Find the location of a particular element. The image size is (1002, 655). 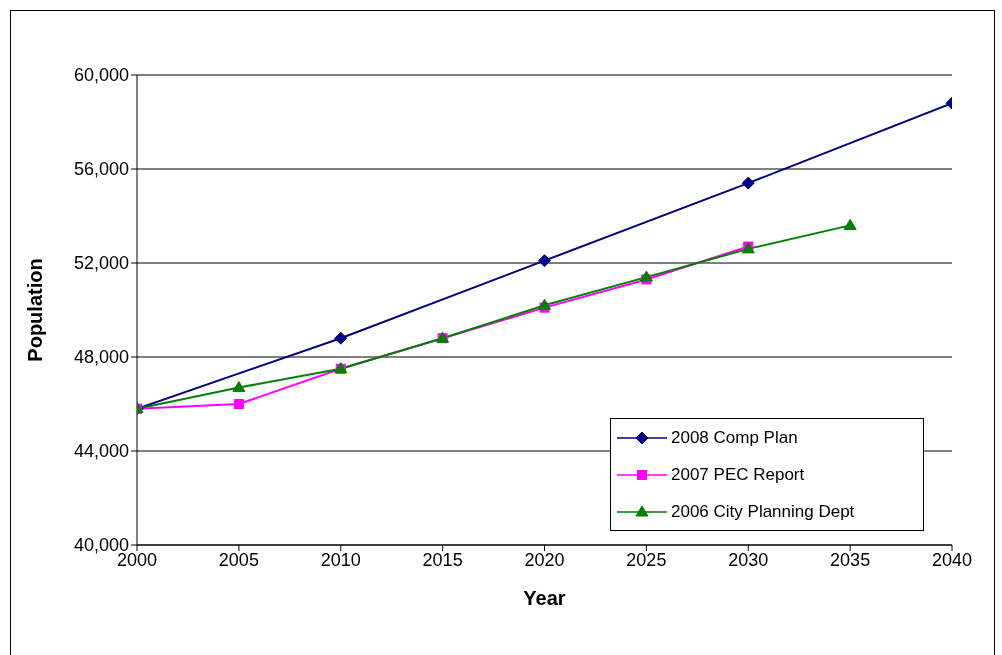

y-axis-title: Population is located at coordinates (35, 310).